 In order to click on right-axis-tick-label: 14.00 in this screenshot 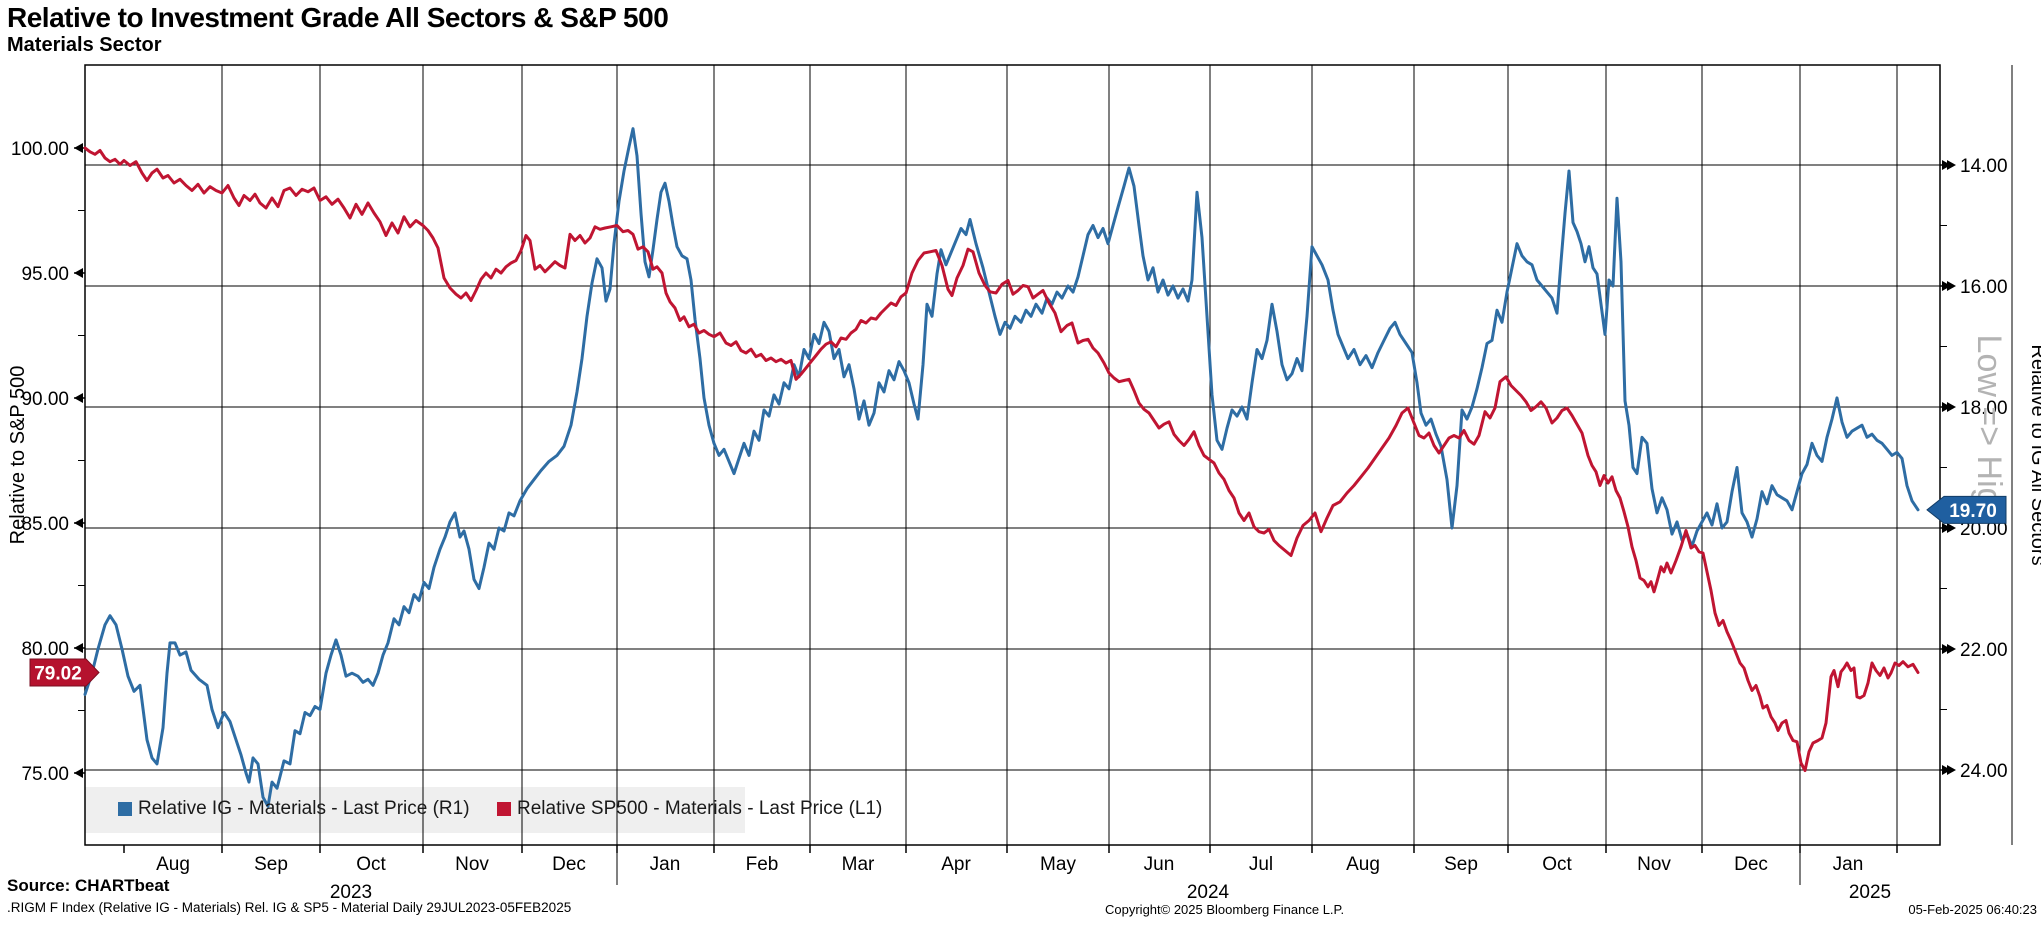, I will do `click(1984, 166)`.